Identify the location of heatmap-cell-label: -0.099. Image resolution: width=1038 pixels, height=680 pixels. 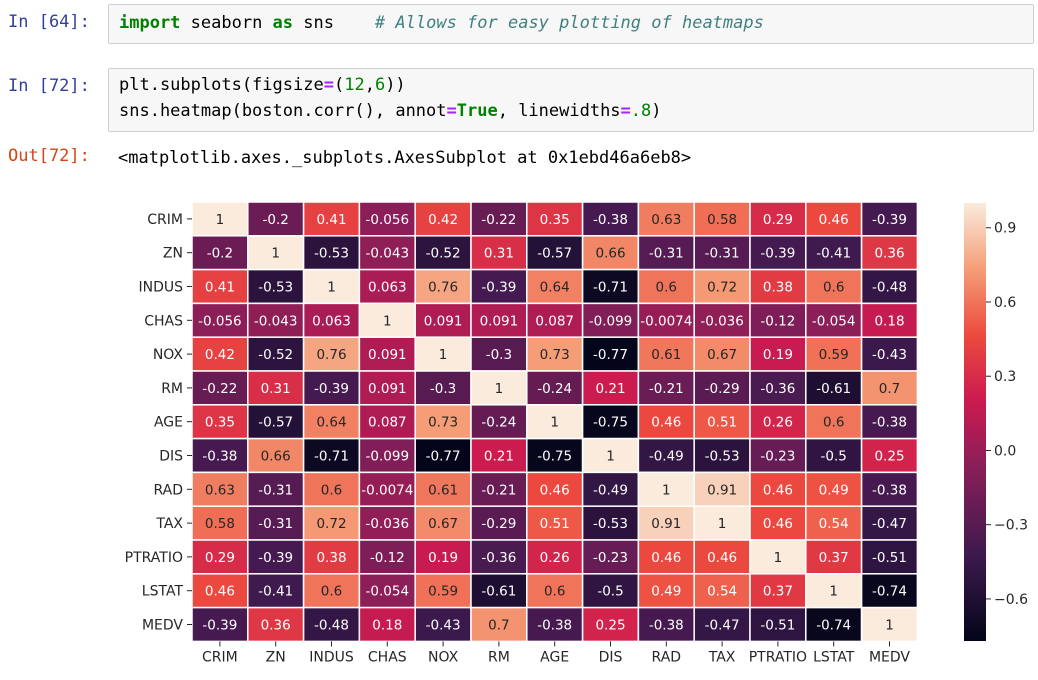
(611, 321).